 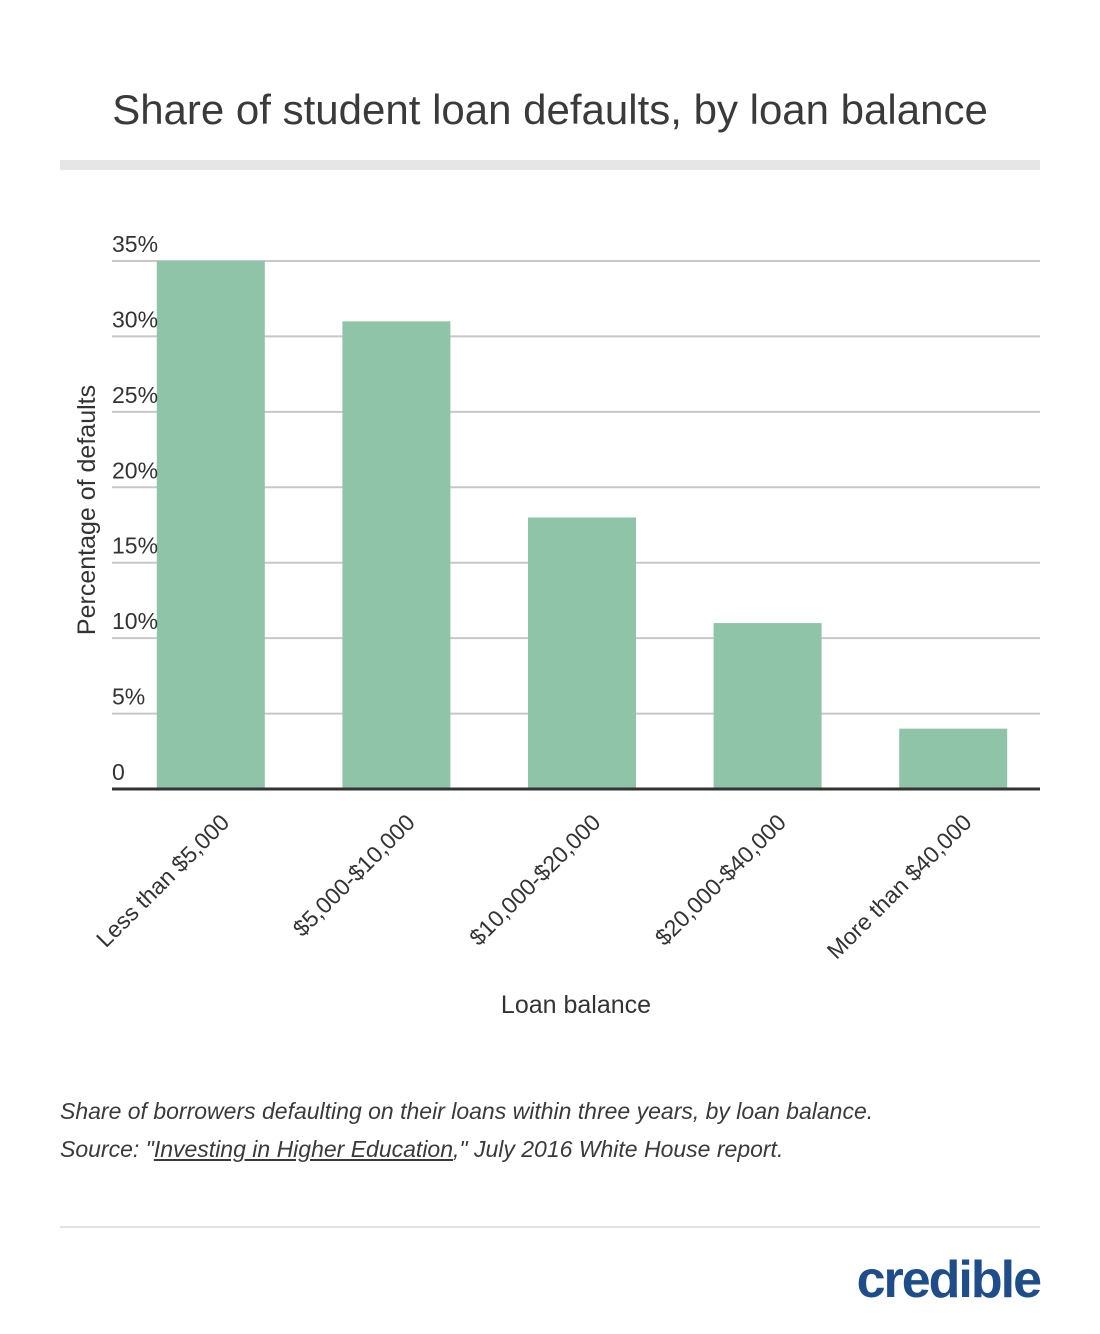 What do you see at coordinates (162, 880) in the screenshot?
I see `x-tick-label: Less than $5,000` at bounding box center [162, 880].